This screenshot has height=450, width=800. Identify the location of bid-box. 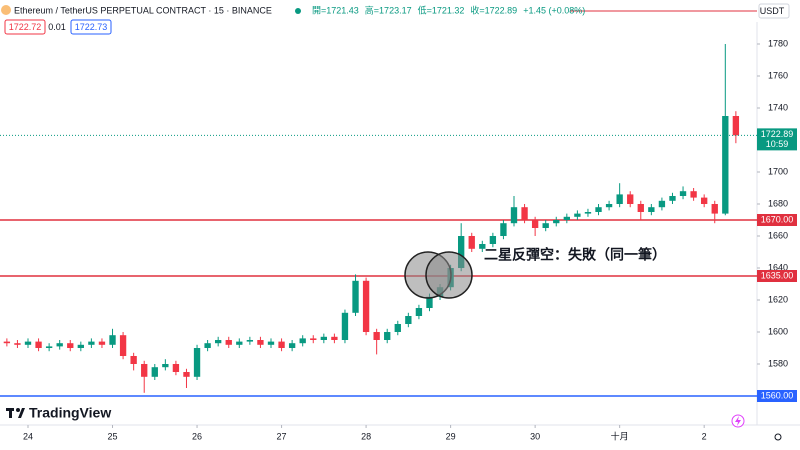
(25, 27).